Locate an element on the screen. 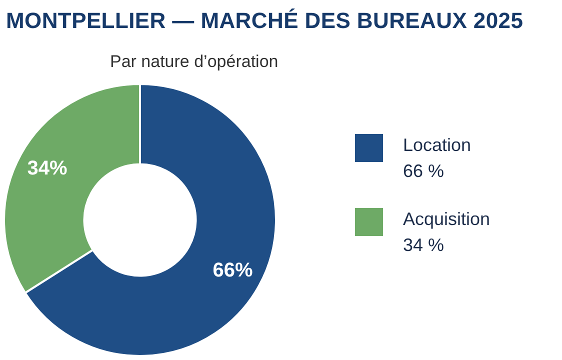  data-label: 34% is located at coordinates (47, 169).